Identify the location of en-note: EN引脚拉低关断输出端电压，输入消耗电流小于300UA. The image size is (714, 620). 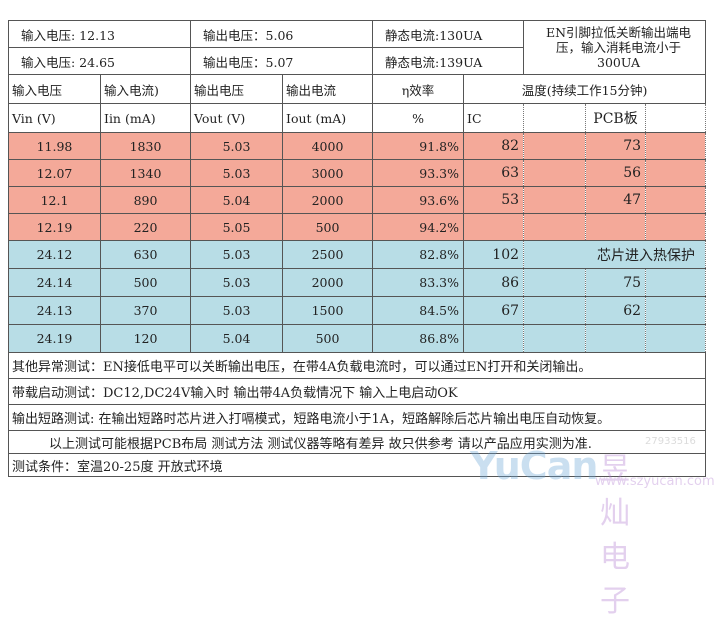
(615, 47).